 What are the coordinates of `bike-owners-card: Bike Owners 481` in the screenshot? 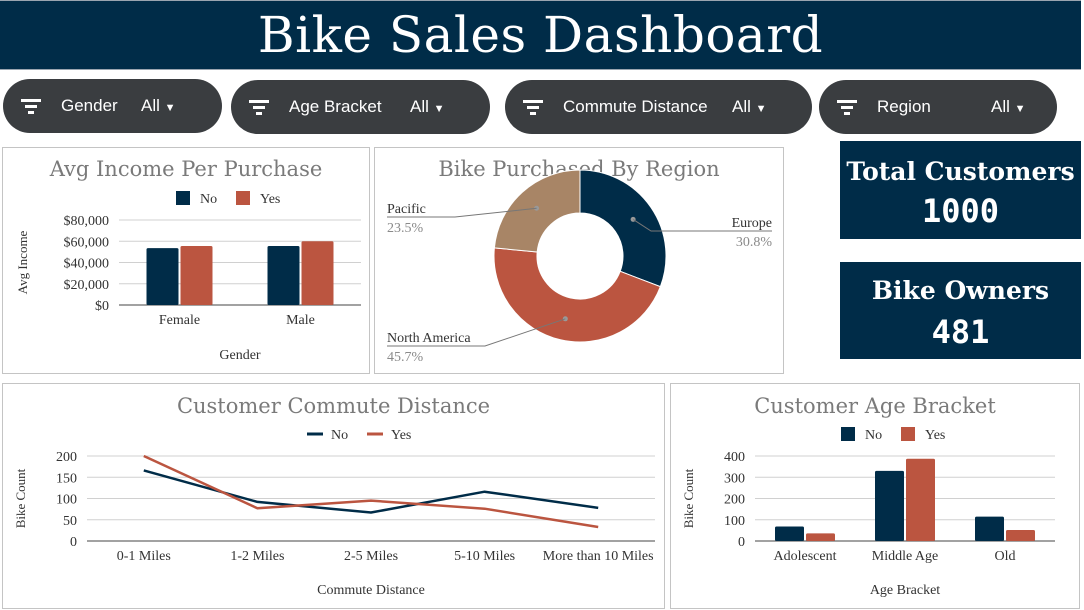 It's located at (960, 310).